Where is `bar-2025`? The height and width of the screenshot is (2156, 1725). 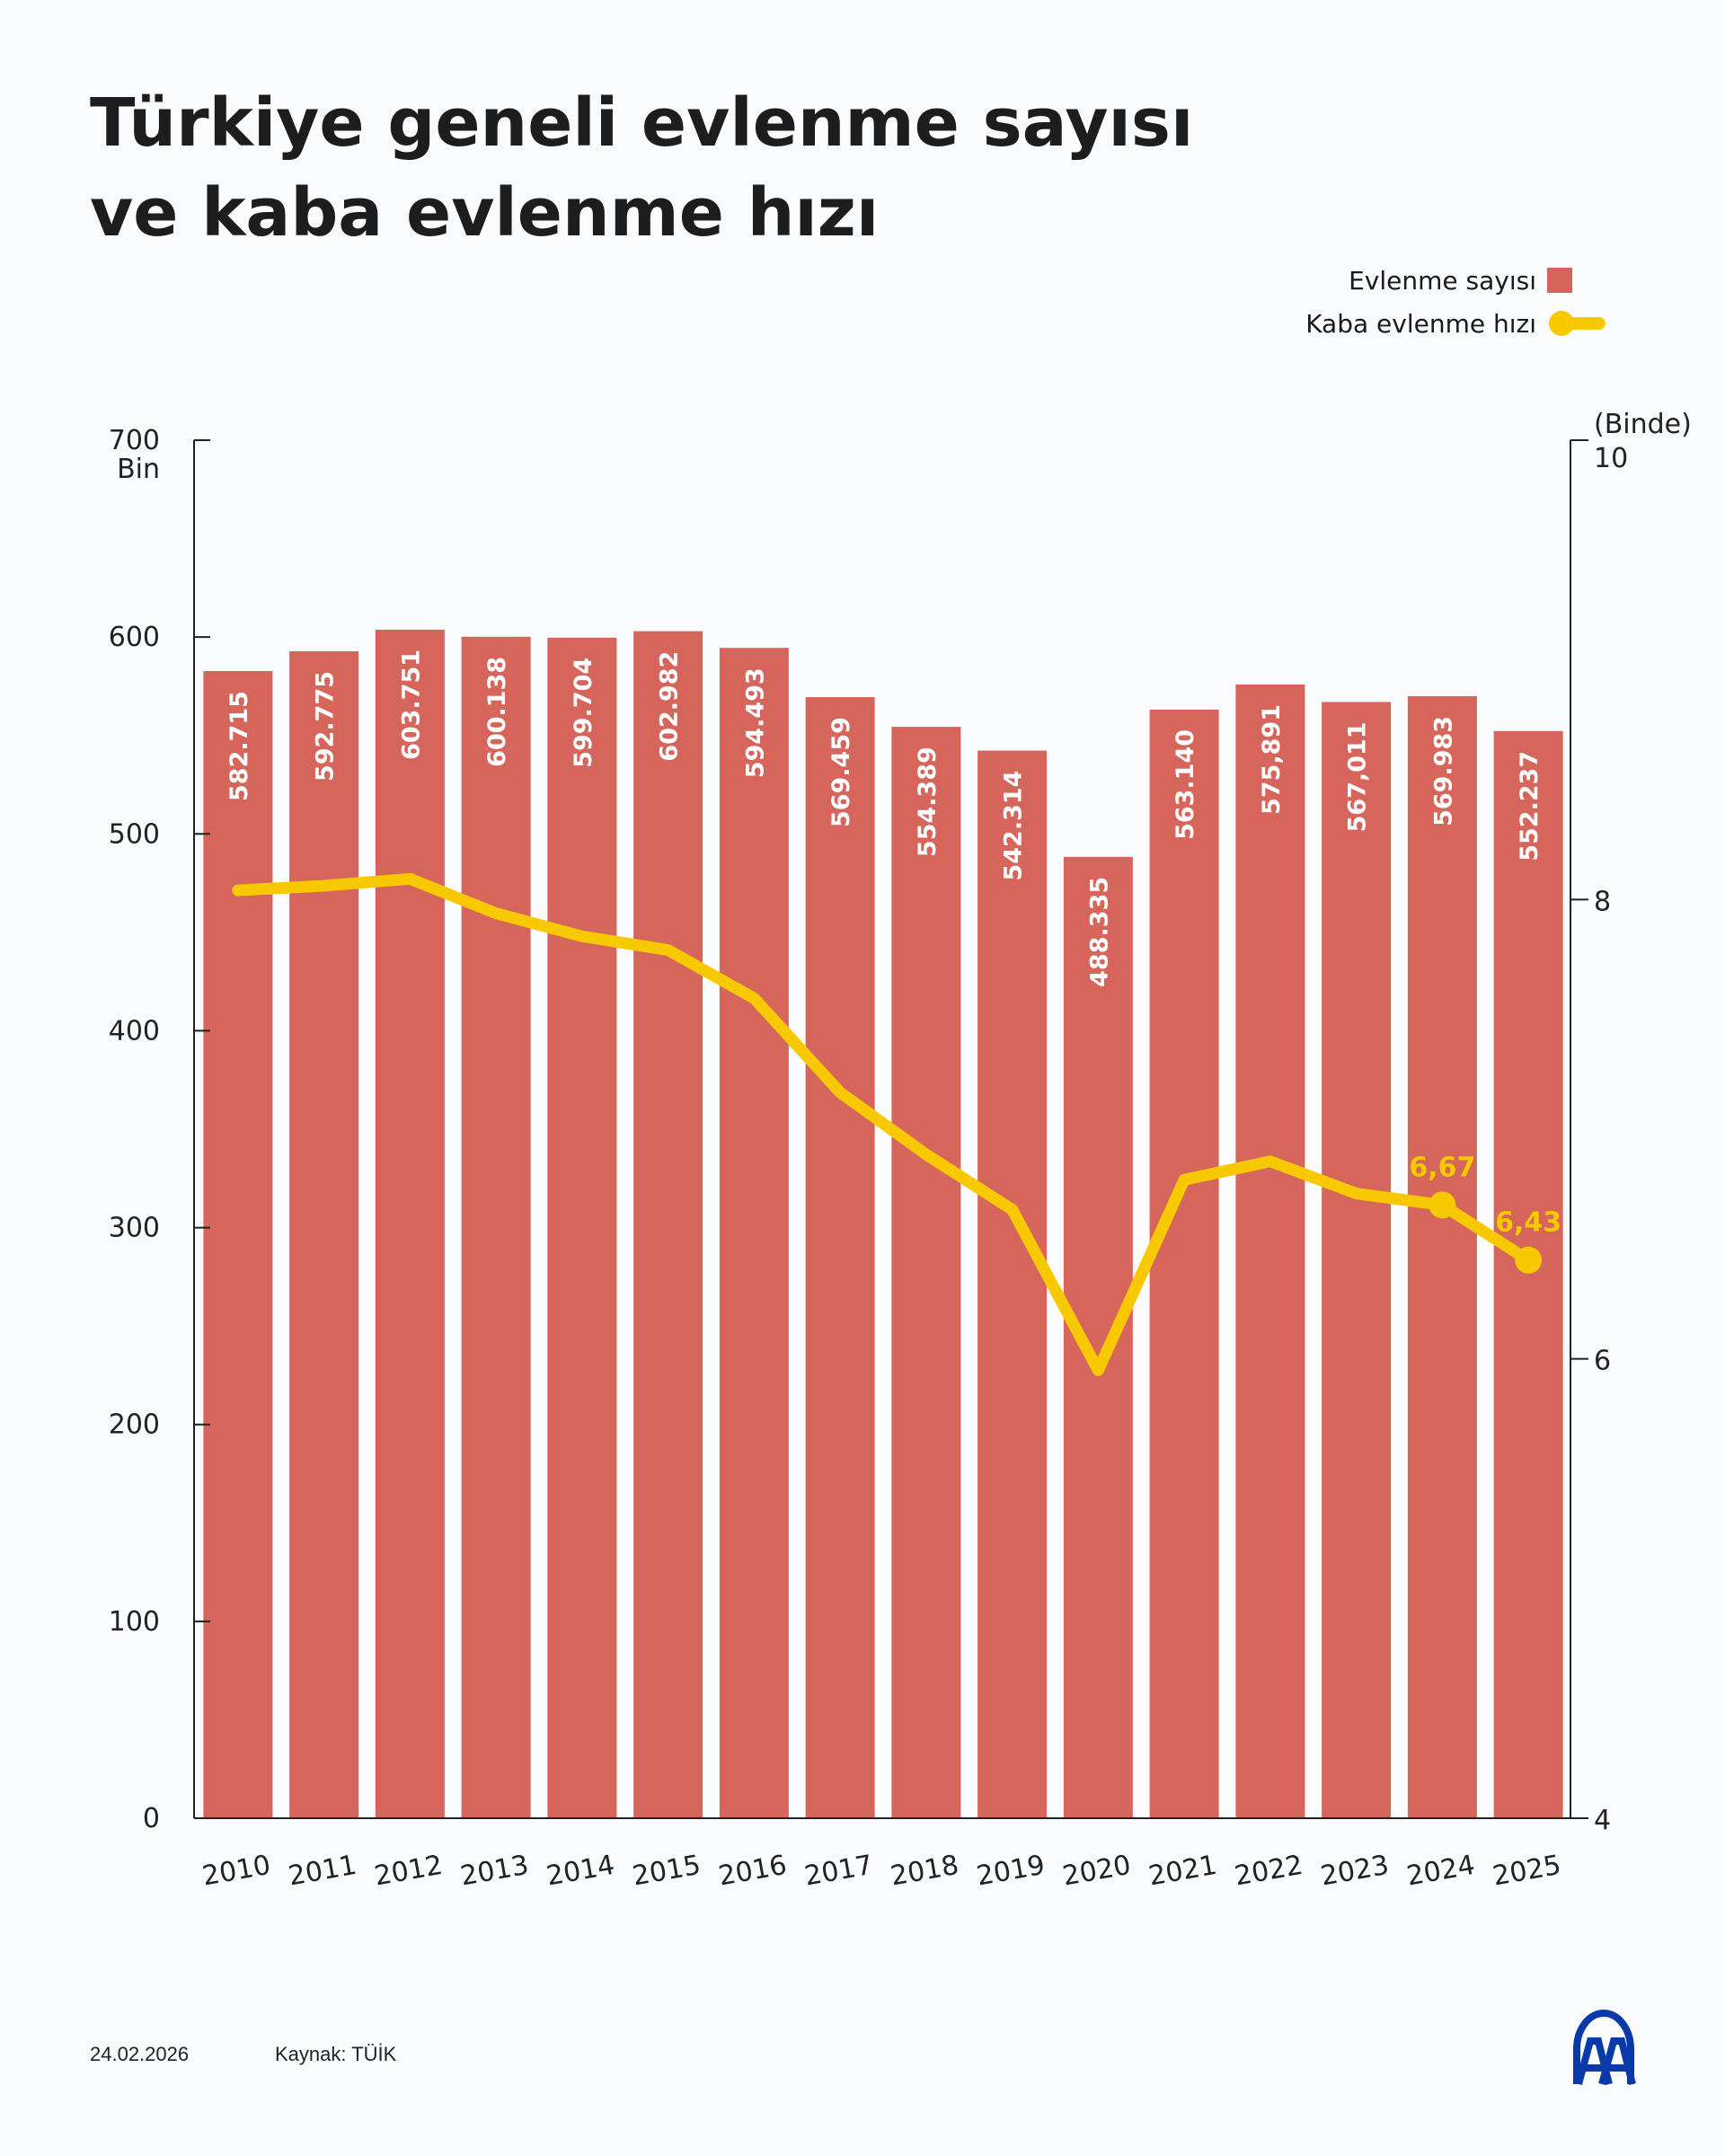 bar-2025 is located at coordinates (1528, 1274).